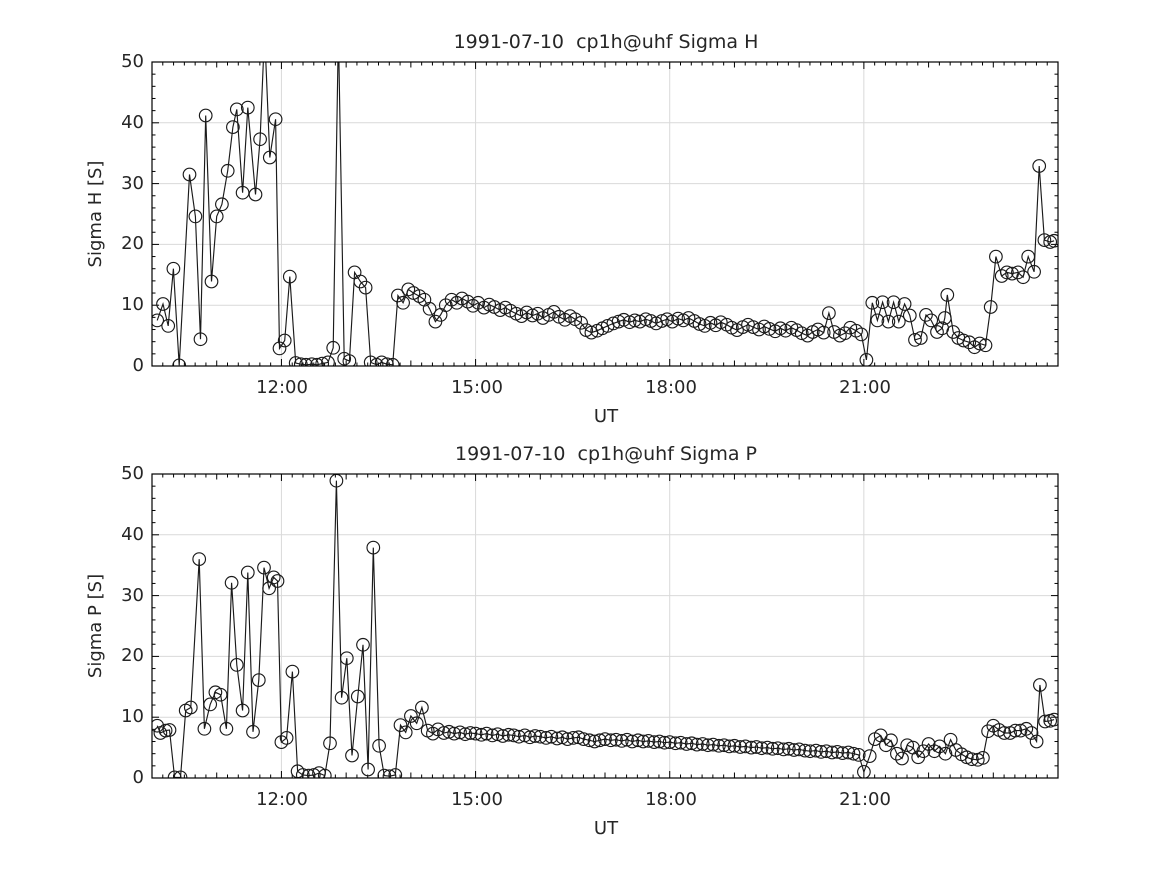 The image size is (1167, 875). Describe the element at coordinates (132, 655) in the screenshot. I see `y-tick-label: 20` at that location.